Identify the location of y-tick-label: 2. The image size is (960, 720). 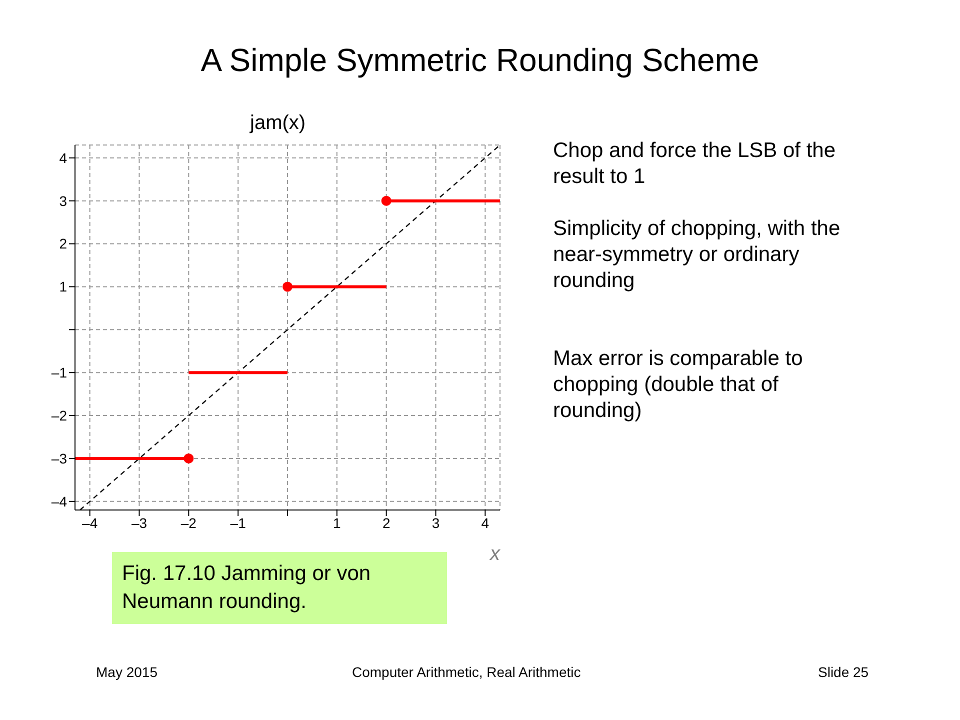
(63, 244).